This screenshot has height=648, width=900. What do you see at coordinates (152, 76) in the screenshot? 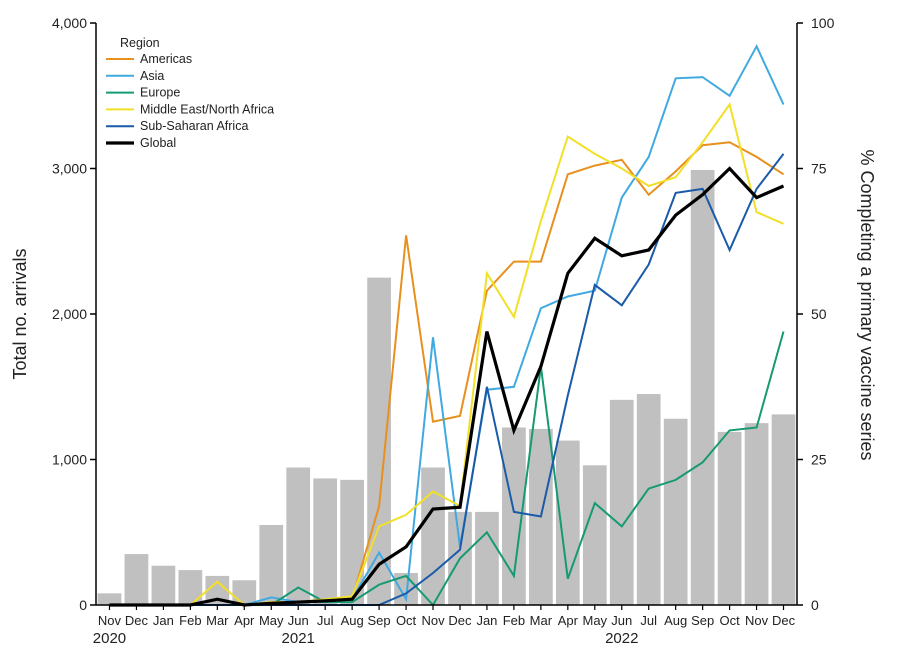
I see `legend-label: Asia` at bounding box center [152, 76].